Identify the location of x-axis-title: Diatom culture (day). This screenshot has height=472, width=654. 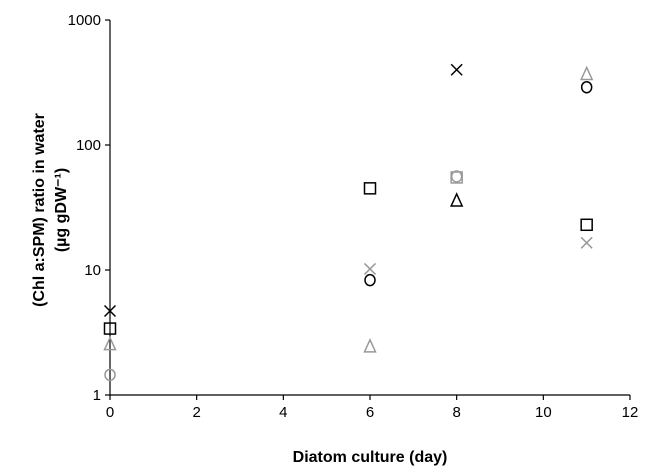
(370, 457).